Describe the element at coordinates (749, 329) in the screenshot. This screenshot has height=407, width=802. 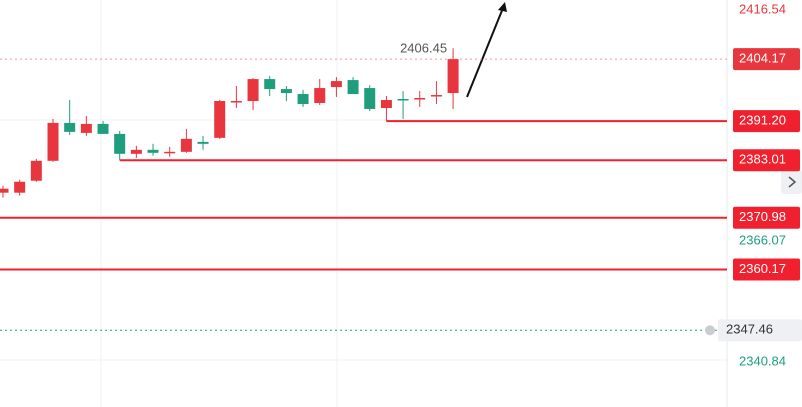
I see `alert-label: 2347.46` at that location.